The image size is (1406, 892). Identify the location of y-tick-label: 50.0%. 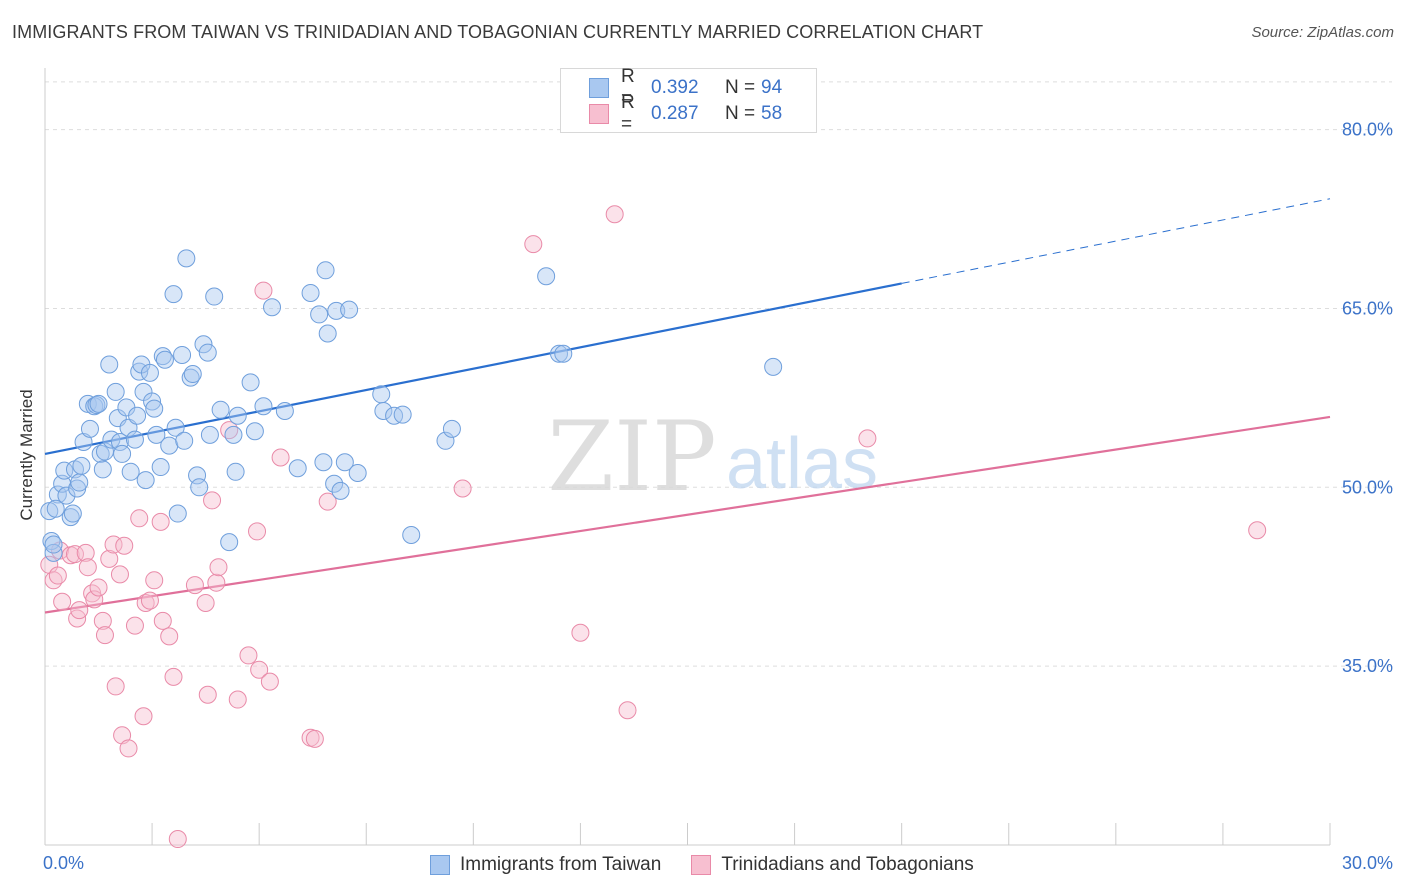
(1367, 487).